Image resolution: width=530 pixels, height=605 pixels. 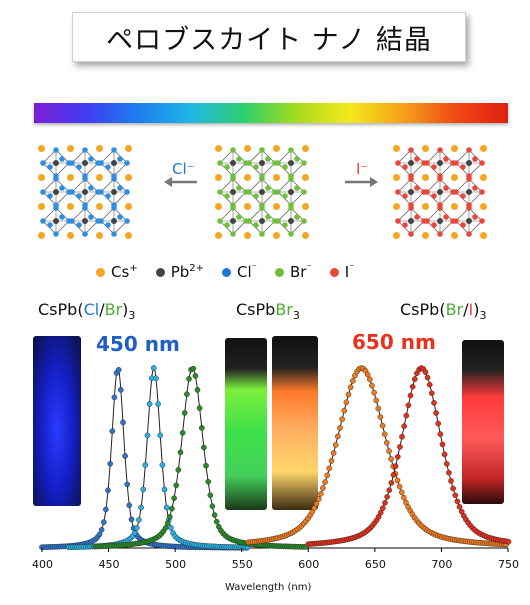 What do you see at coordinates (117, 272) in the screenshot?
I see `legend-item: Cs+` at bounding box center [117, 272].